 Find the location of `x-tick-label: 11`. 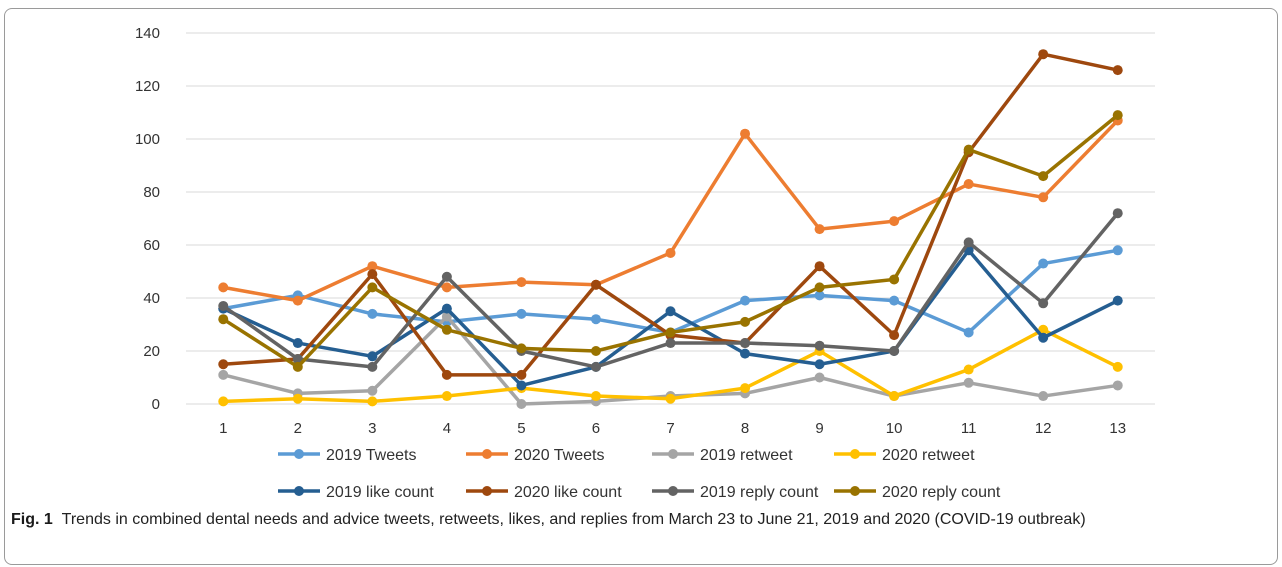

x-tick-label: 11 is located at coordinates (969, 428).